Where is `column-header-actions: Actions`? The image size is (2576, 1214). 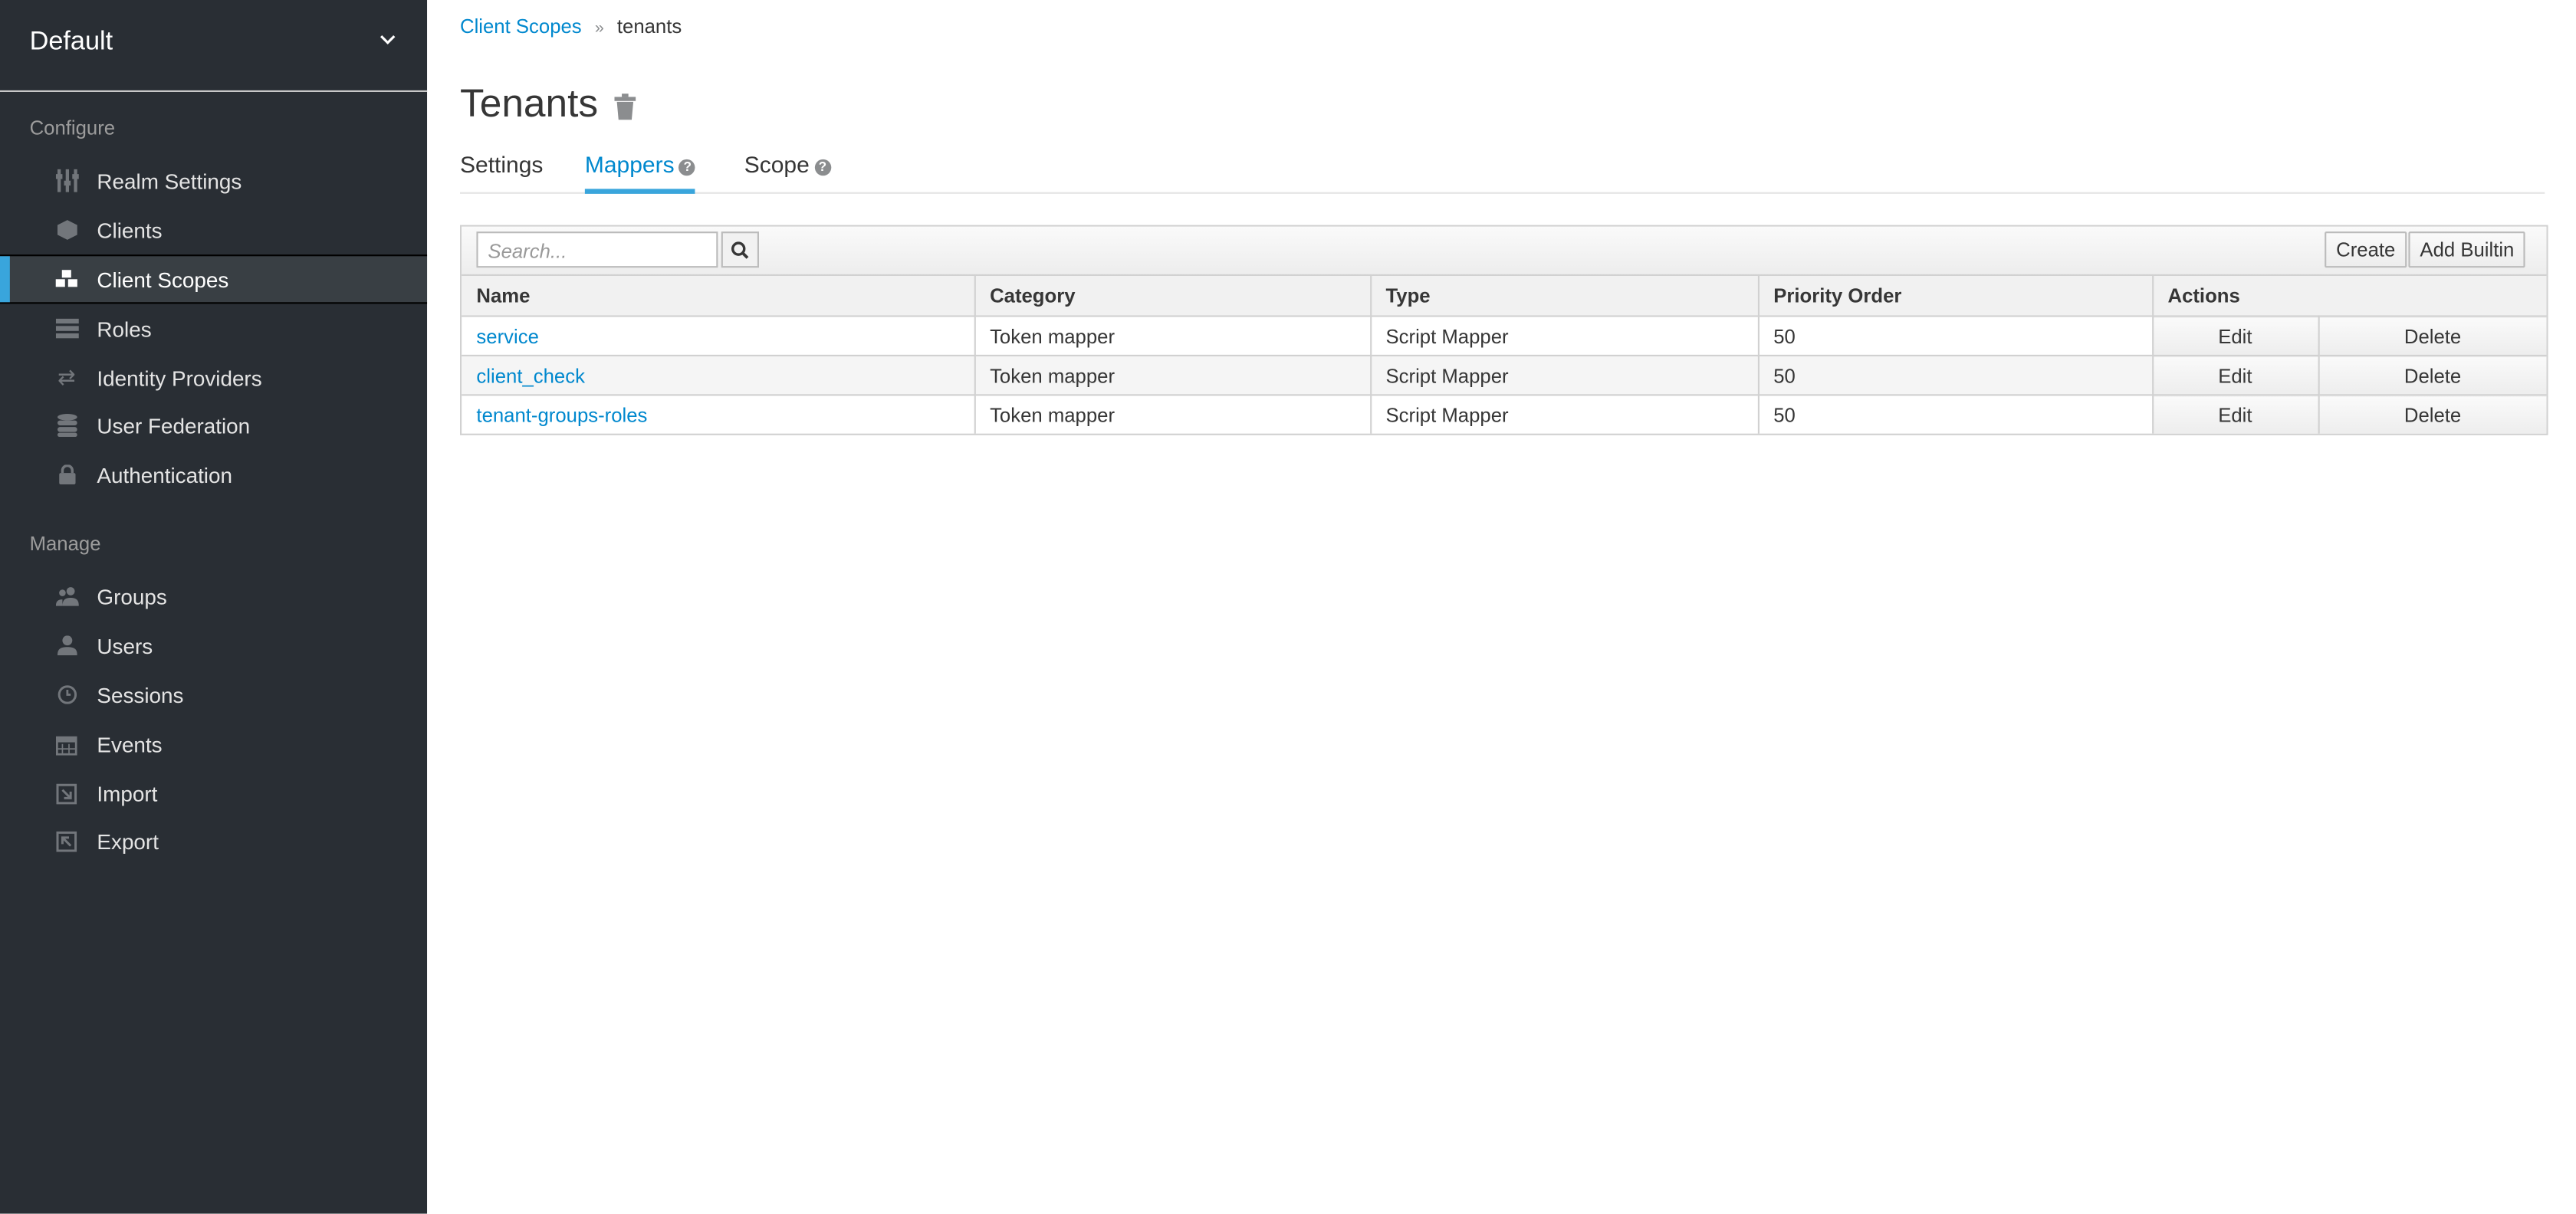 column-header-actions: Actions is located at coordinates (2350, 296).